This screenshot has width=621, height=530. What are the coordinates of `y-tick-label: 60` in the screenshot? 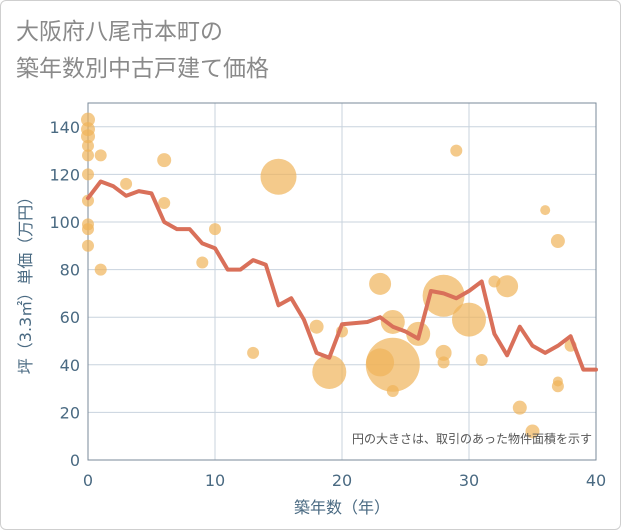 It's located at (70, 317).